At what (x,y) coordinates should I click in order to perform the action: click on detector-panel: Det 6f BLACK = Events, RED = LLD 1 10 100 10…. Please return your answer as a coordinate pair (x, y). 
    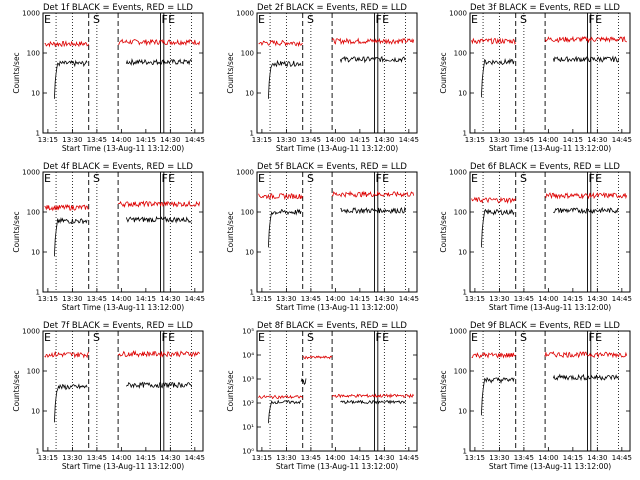
    Looking at the image, I should click on (535, 237).